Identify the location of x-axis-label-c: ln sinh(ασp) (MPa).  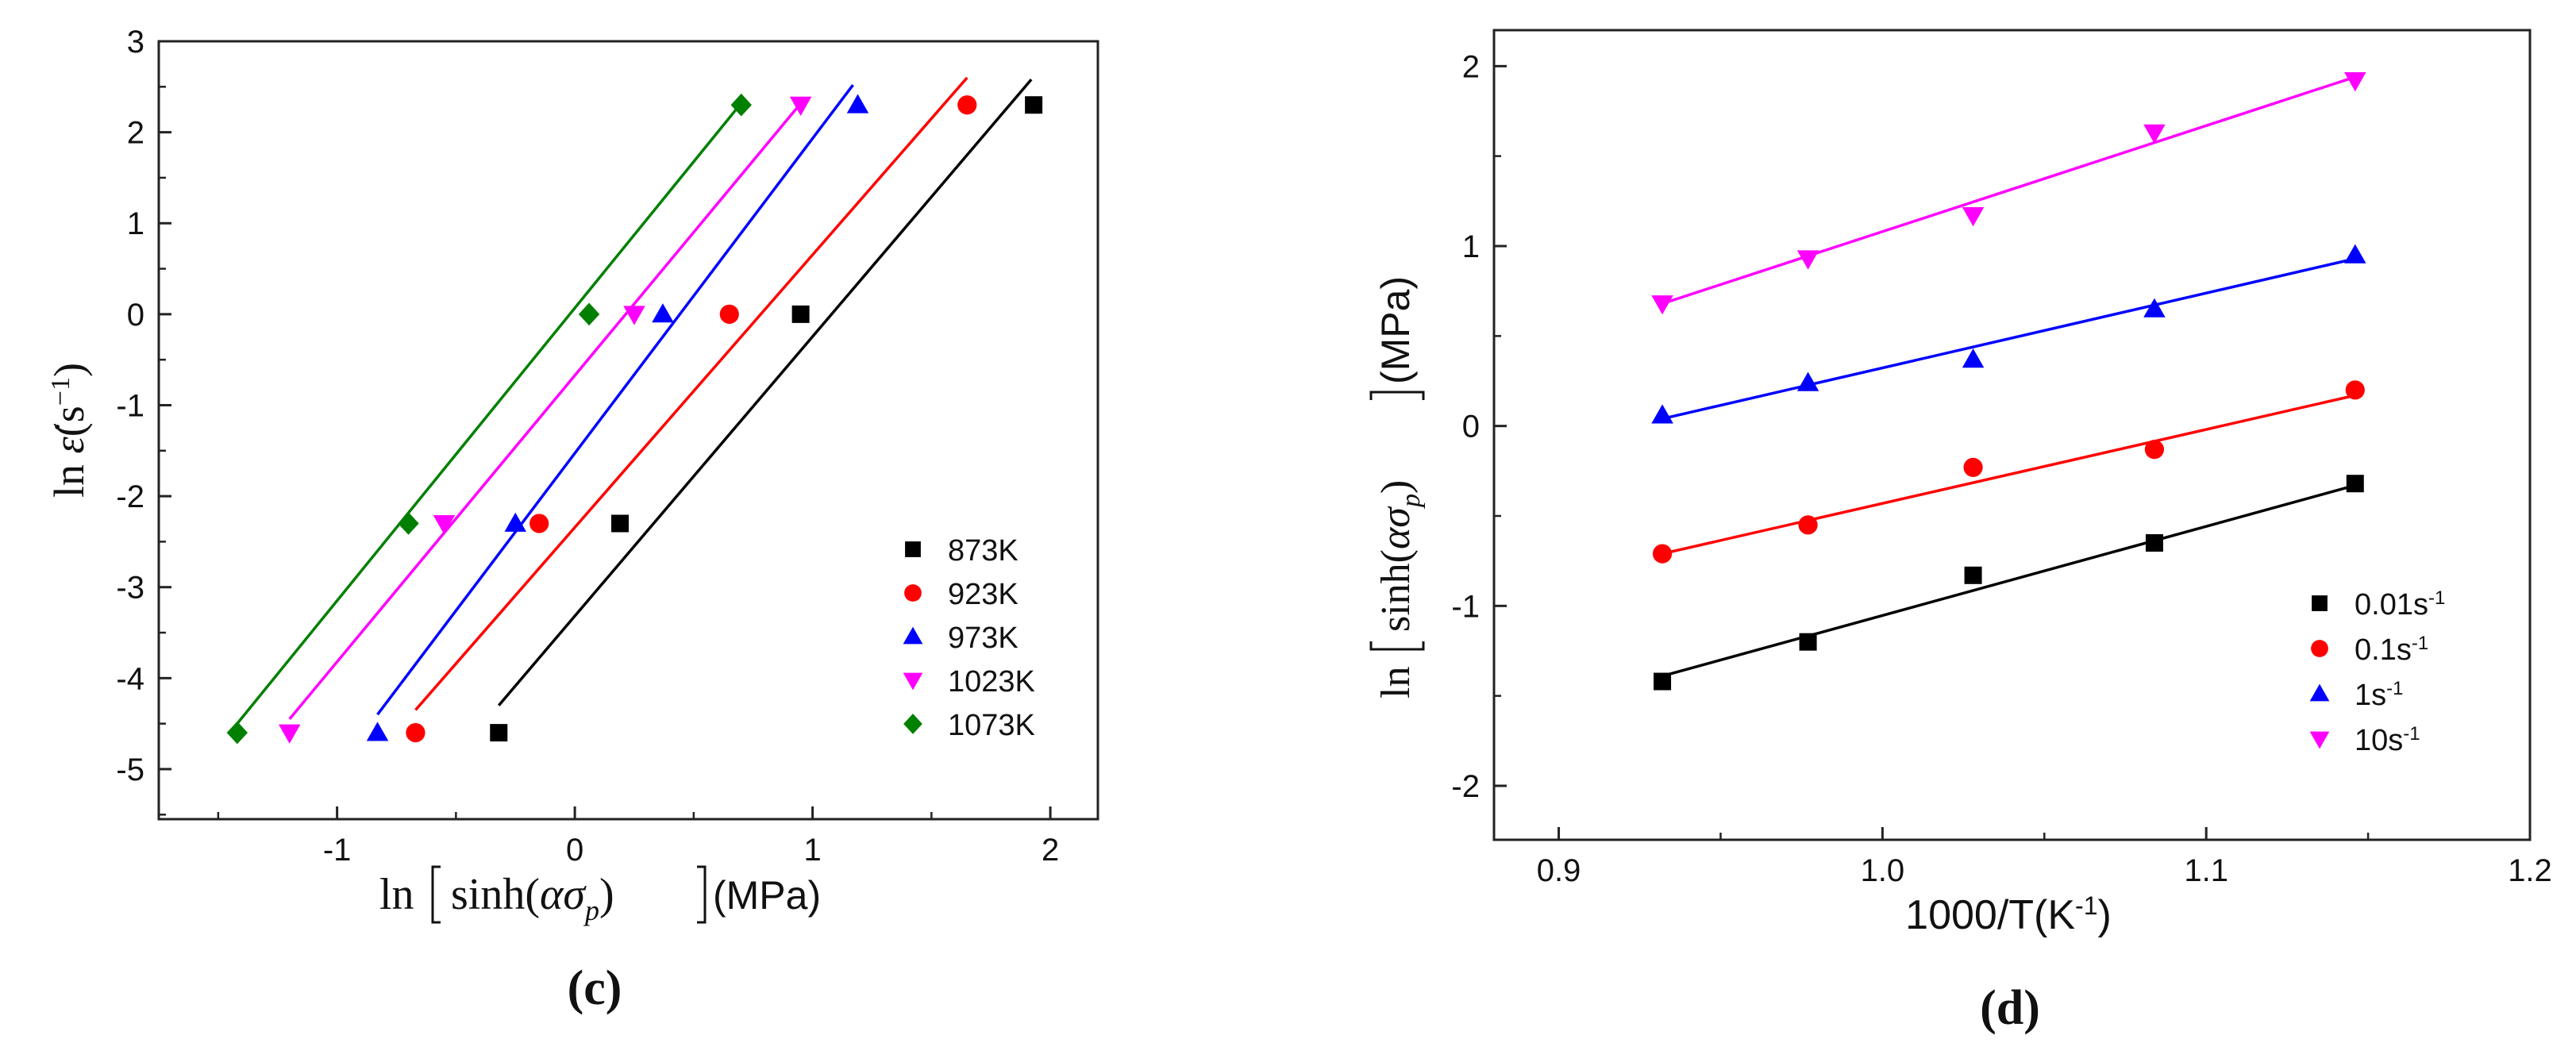
(600, 895).